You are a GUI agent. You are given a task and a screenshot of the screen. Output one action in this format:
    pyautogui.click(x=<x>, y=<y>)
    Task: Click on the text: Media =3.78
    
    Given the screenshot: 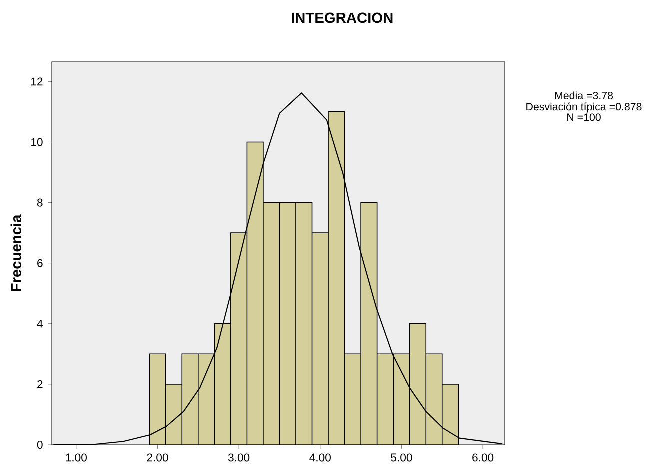 What is the action you would take?
    pyautogui.click(x=584, y=96)
    